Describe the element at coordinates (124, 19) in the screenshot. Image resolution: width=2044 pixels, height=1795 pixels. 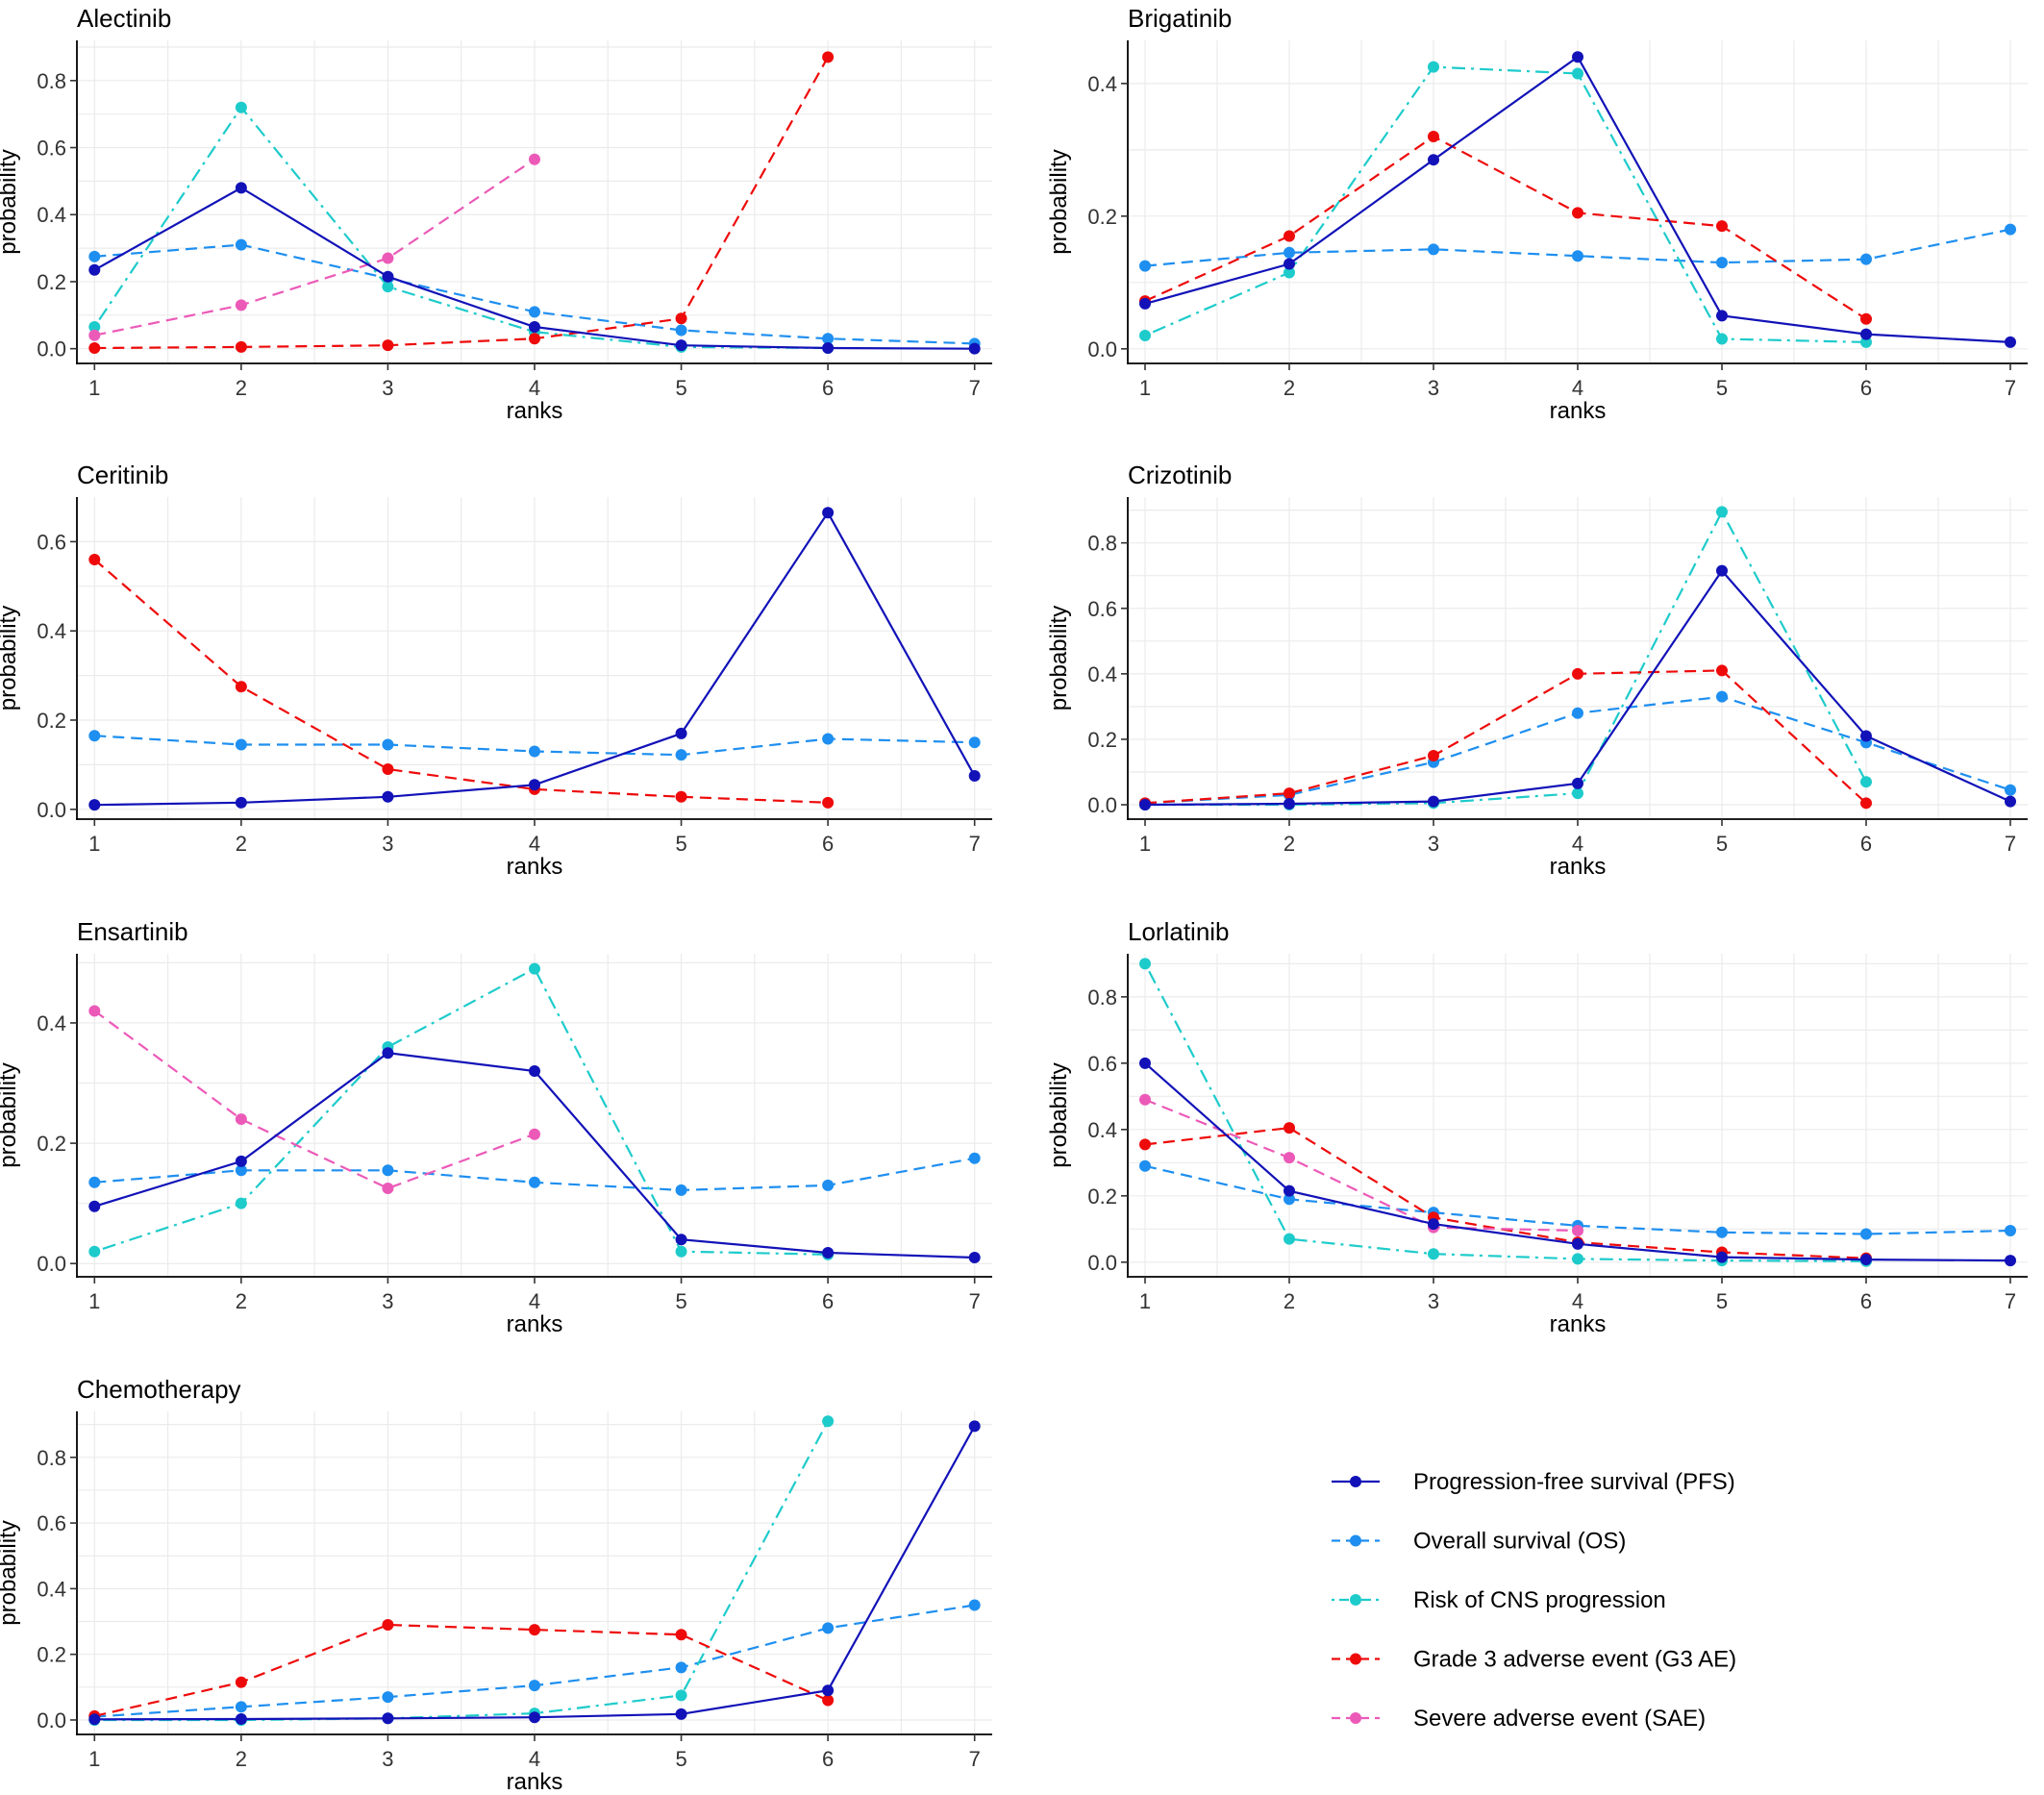
I see `panel-title: Alectinib` at that location.